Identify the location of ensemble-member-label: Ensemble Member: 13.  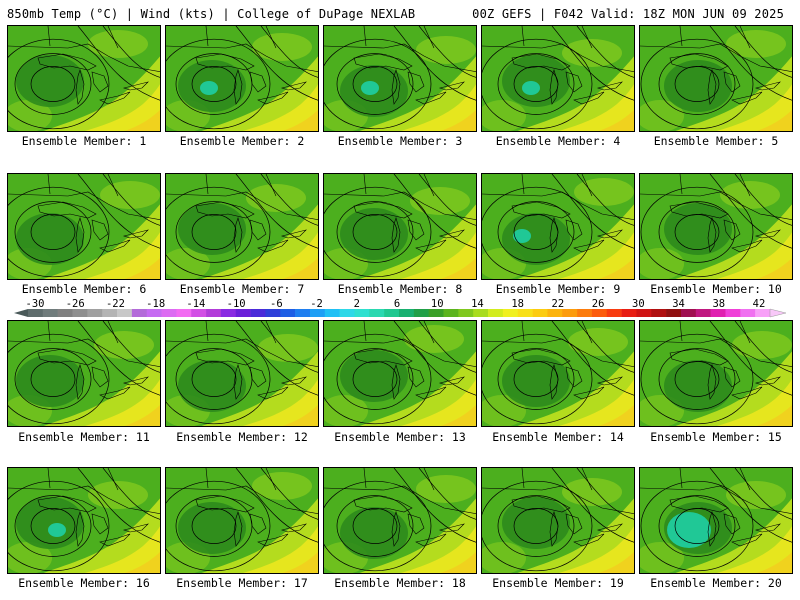
(400, 437).